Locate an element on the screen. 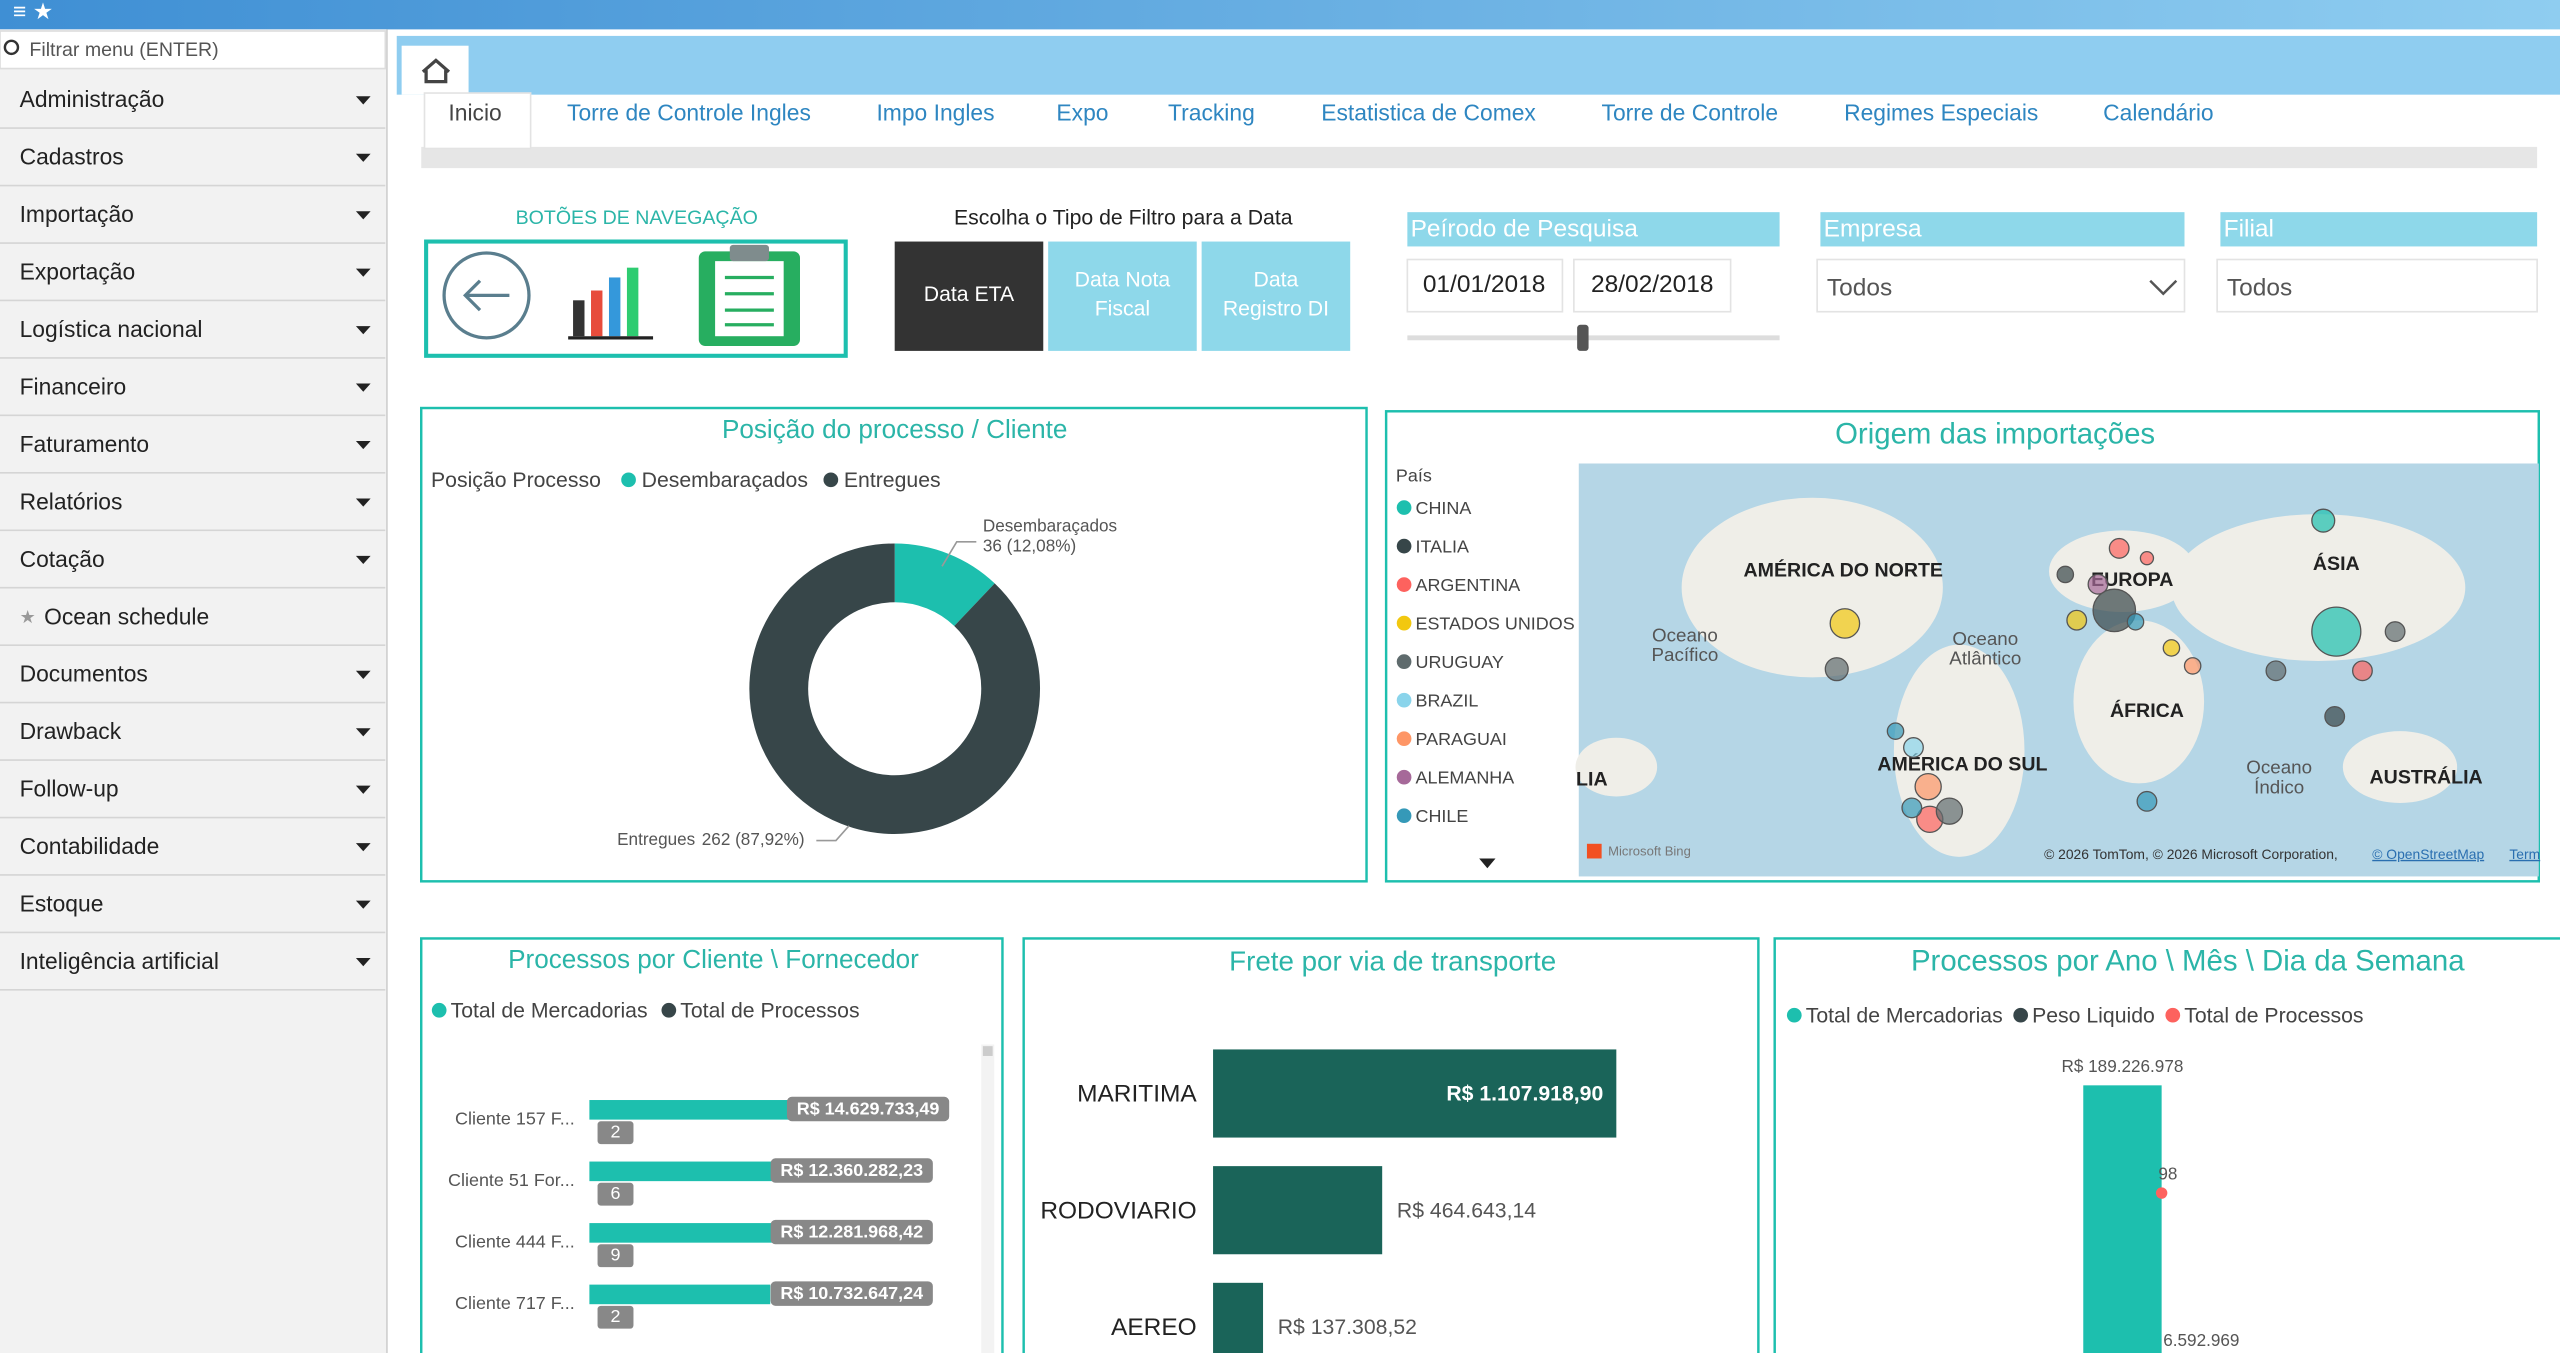  tab: Regimes Especiais is located at coordinates (1941, 112).